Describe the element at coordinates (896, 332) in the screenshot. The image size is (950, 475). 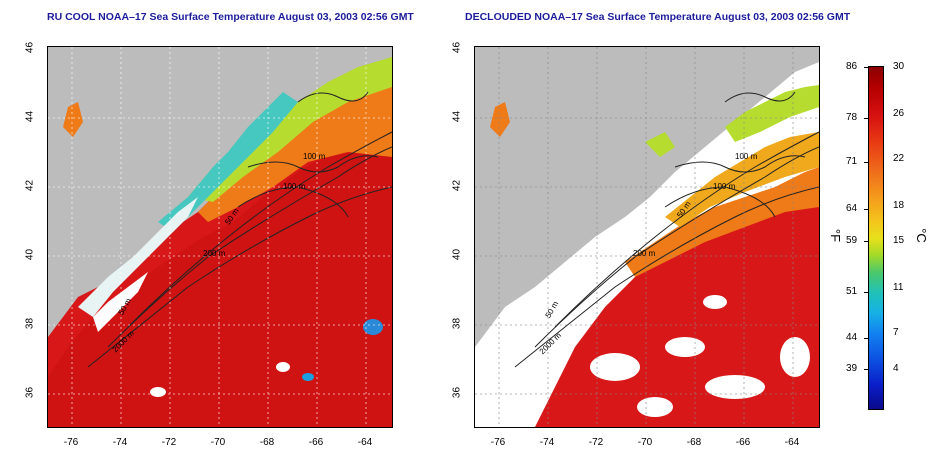
I see `celsius-tick: 7` at that location.